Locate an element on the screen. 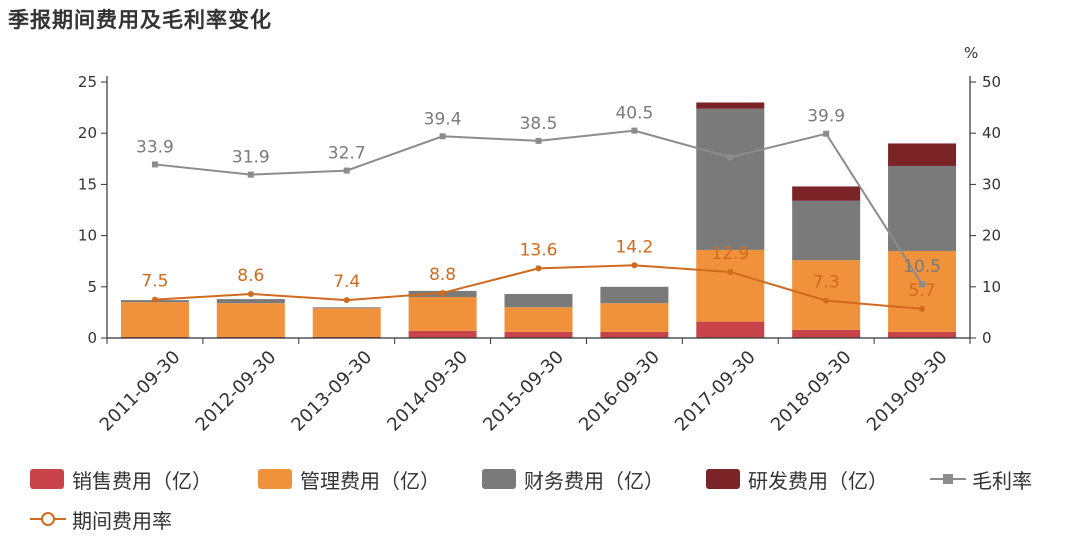 This screenshot has height=540, width=1080. label-period-8: 5.7 is located at coordinates (922, 291).